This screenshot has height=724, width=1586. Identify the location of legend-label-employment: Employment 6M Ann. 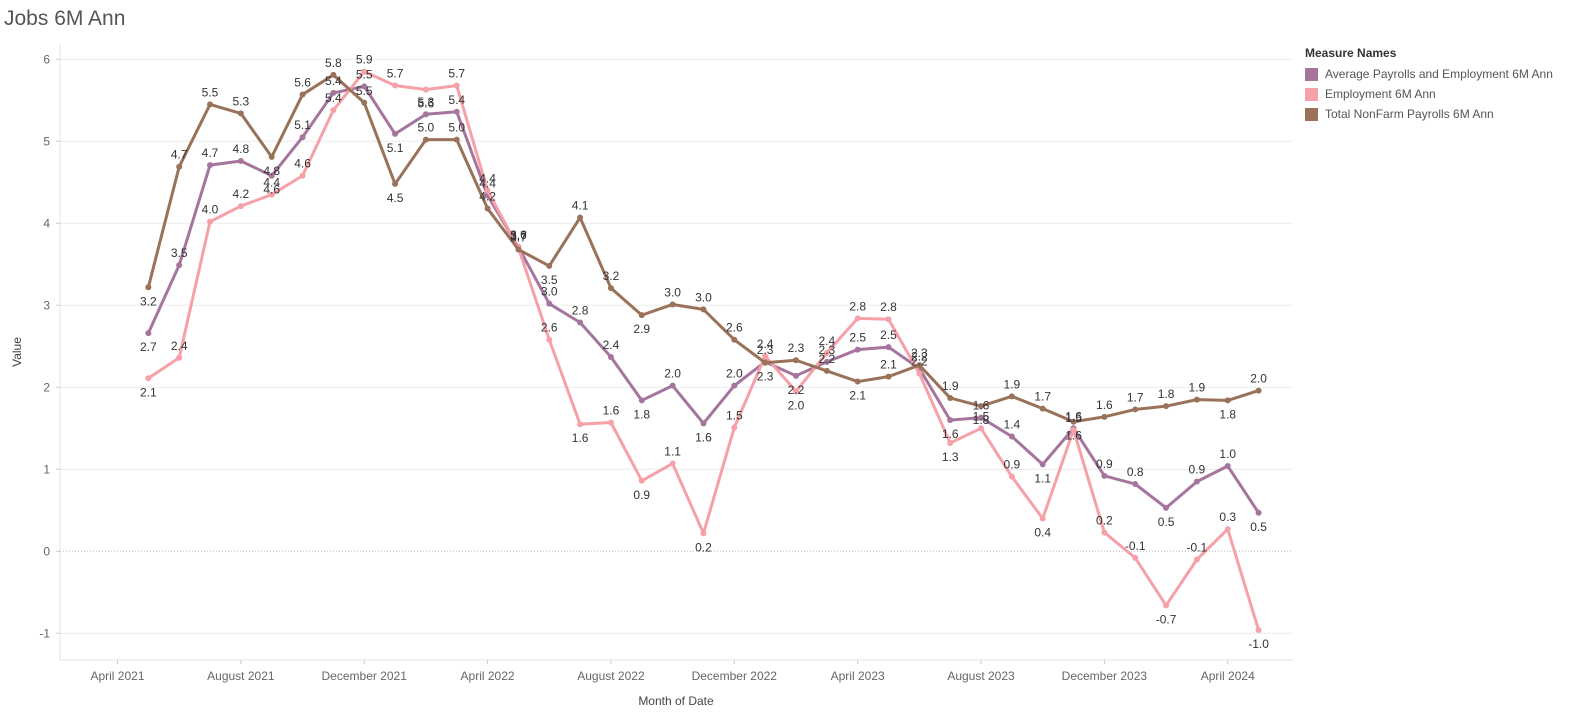
(1380, 94).